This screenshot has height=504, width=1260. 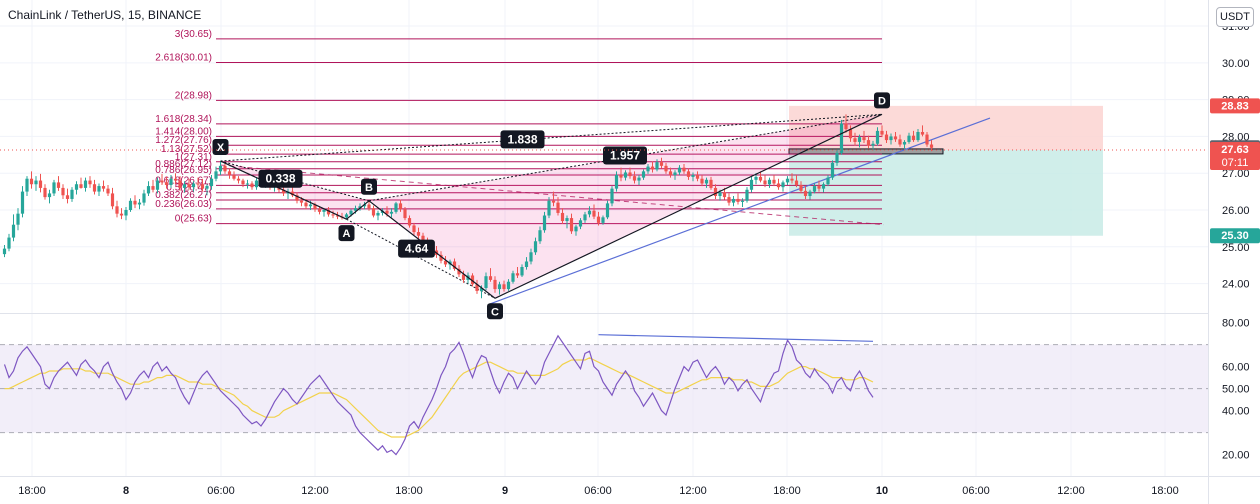 What do you see at coordinates (1236, 368) in the screenshot?
I see `rsi-axis-tick: 60.00` at bounding box center [1236, 368].